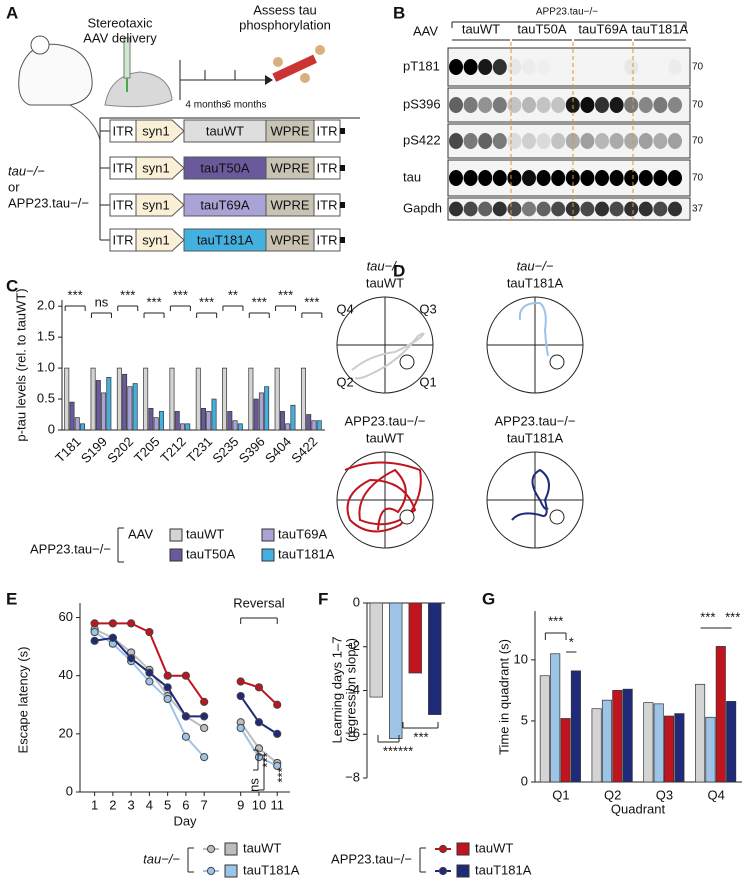  Describe the element at coordinates (140, 533) in the screenshot. I see `legend-title: AAV` at that location.